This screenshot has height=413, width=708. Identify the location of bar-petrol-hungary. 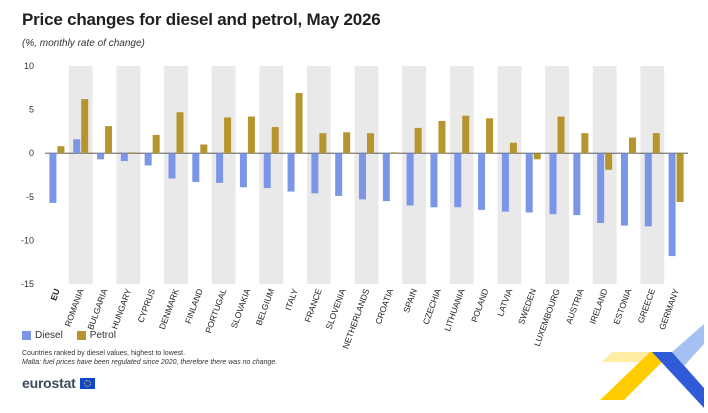
(132, 153).